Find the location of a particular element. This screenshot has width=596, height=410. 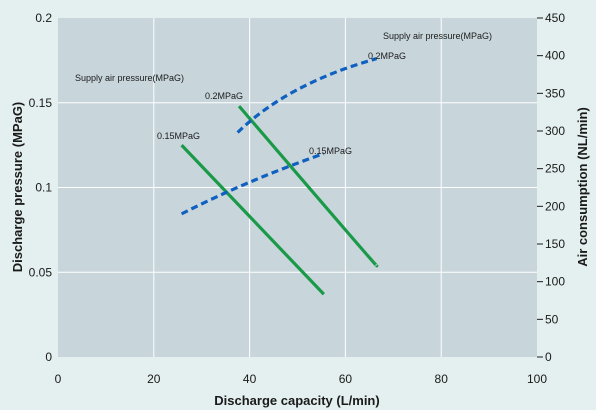

y-axis-title: Discharge pressure (MPaG) is located at coordinates (17, 187).